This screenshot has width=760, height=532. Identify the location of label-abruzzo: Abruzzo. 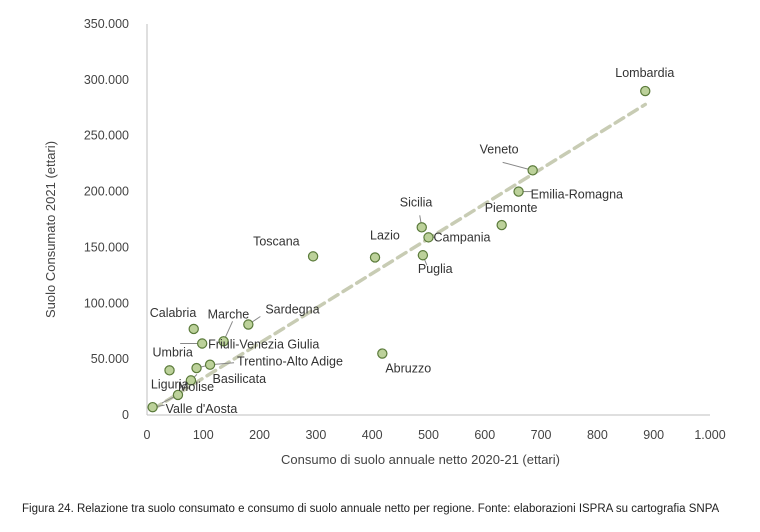
(408, 369).